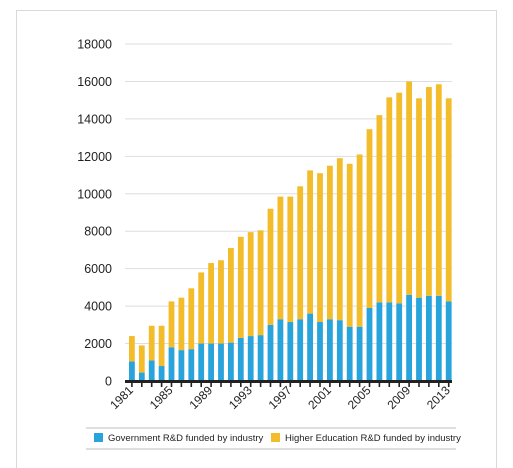 The image size is (513, 468). What do you see at coordinates (200, 397) in the screenshot?
I see `x-tick-label: 1989` at bounding box center [200, 397].